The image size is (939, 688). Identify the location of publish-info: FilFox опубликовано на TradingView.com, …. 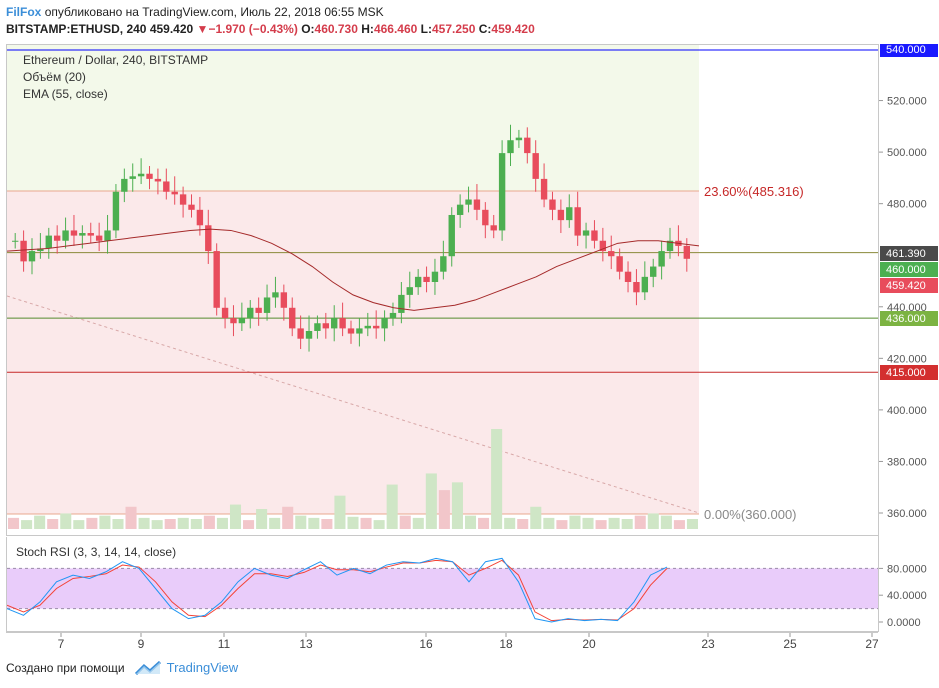
(195, 12).